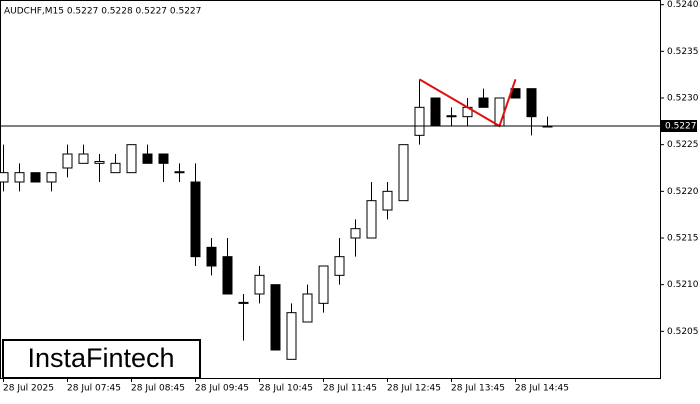  Describe the element at coordinates (478, 389) in the screenshot. I see `x-tick-label: 28 Jul 13:45` at that location.